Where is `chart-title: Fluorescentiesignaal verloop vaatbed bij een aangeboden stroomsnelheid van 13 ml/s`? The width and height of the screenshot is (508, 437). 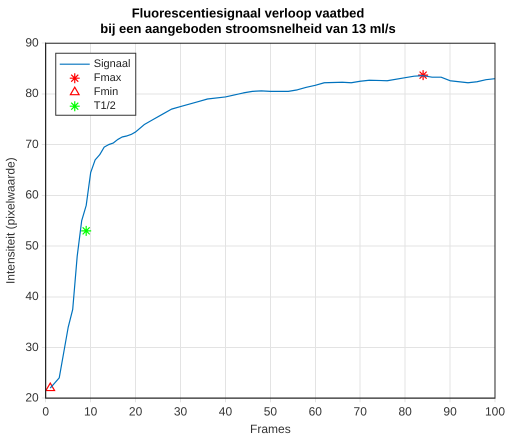 chart-title: Fluorescentiesignaal verloop vaatbed bij een aangeboden stroomsnelheid van 13 ml/s is located at coordinates (248, 20).